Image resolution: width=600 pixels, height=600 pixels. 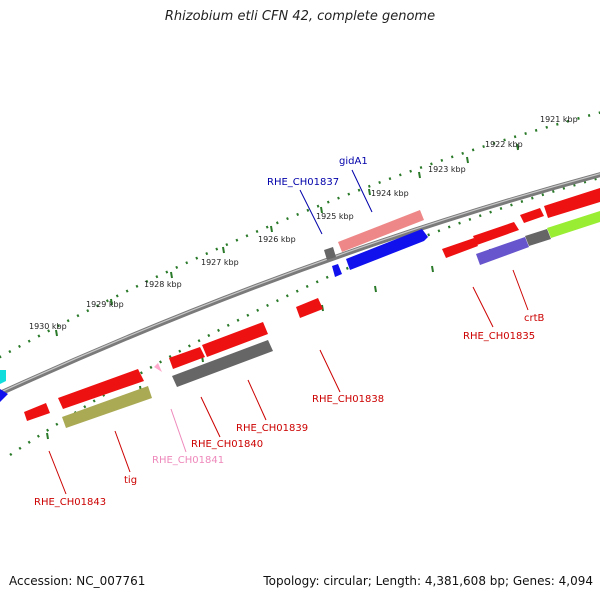 I want to click on gene-label-rhe-ch01841: RHE_CH01841, so click(x=188, y=460).